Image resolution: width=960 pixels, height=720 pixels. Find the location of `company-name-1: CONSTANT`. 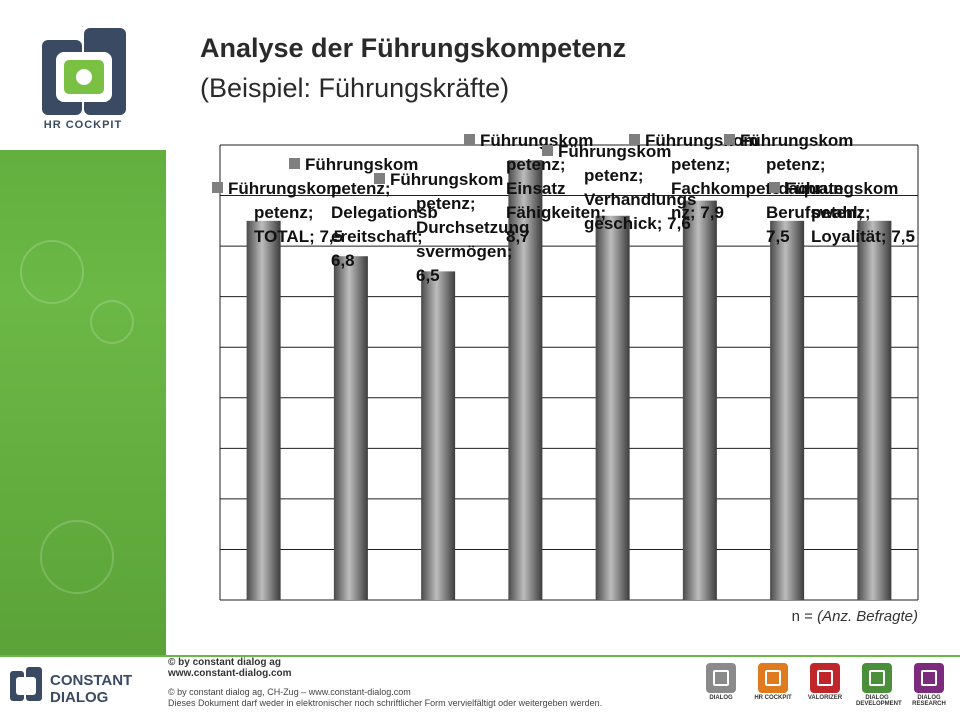

company-name-1: CONSTANT is located at coordinates (91, 680).